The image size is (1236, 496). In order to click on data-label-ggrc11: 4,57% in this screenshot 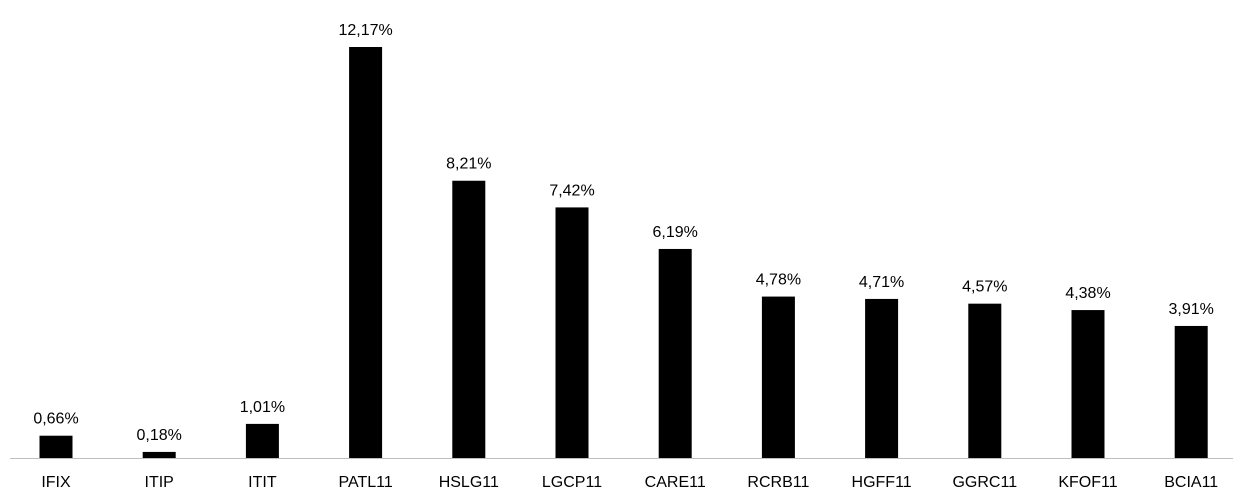, I will do `click(984, 287)`.